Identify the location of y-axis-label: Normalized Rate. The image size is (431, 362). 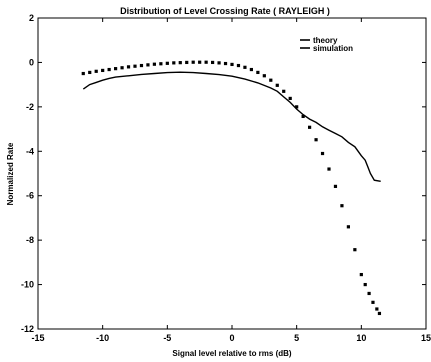
(10, 173).